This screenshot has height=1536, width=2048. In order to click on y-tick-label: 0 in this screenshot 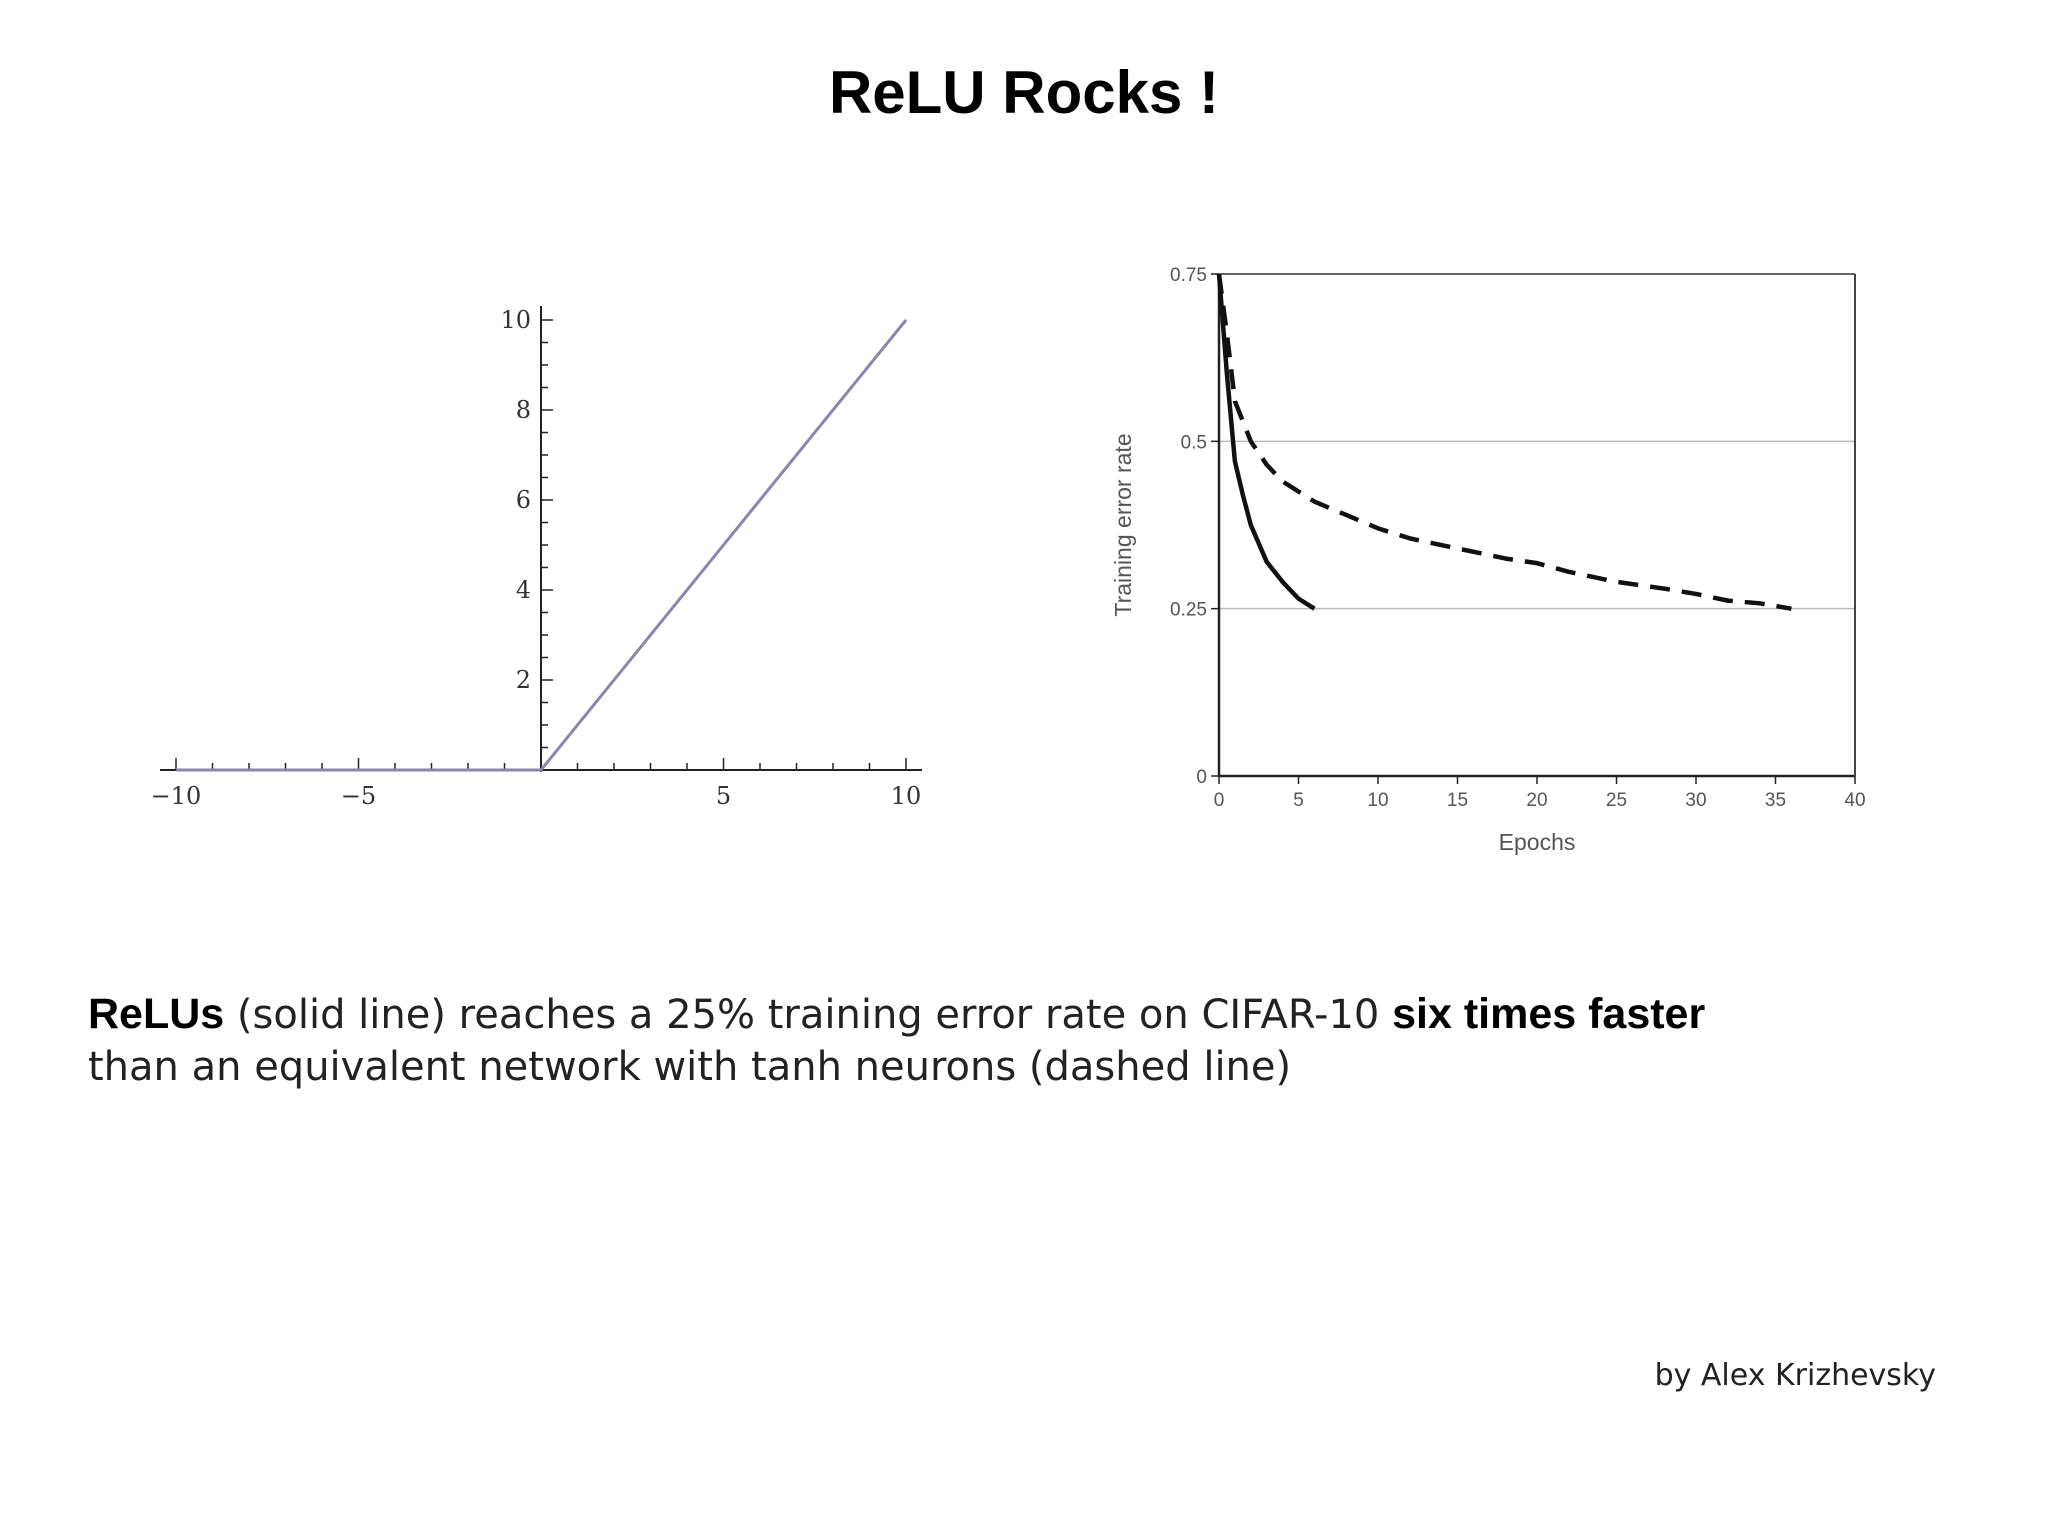, I will do `click(1201, 777)`.